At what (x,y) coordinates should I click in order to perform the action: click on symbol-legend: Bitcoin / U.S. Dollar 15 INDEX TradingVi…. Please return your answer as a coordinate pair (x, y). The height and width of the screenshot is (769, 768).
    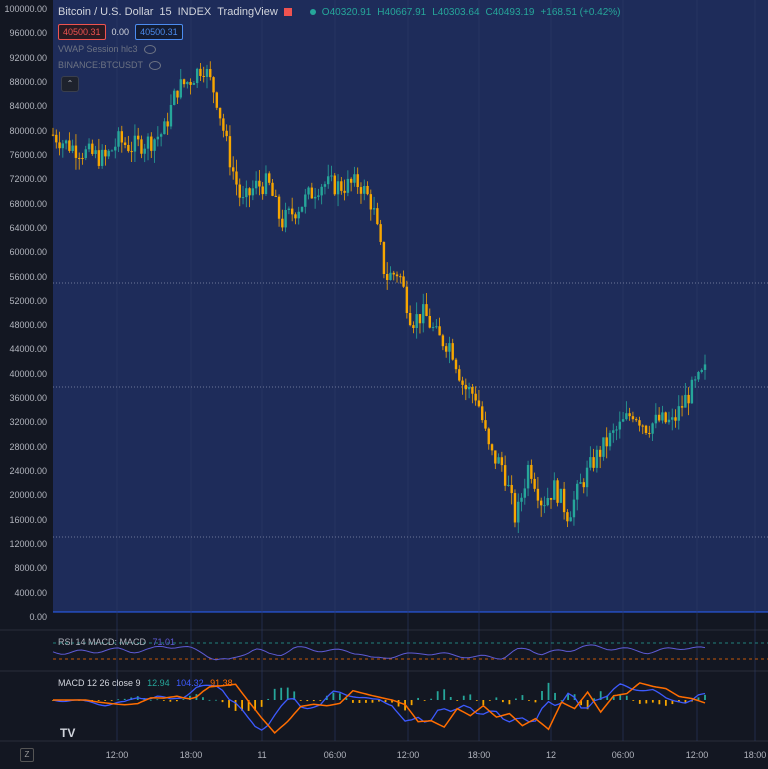
    Looking at the image, I should click on (339, 12).